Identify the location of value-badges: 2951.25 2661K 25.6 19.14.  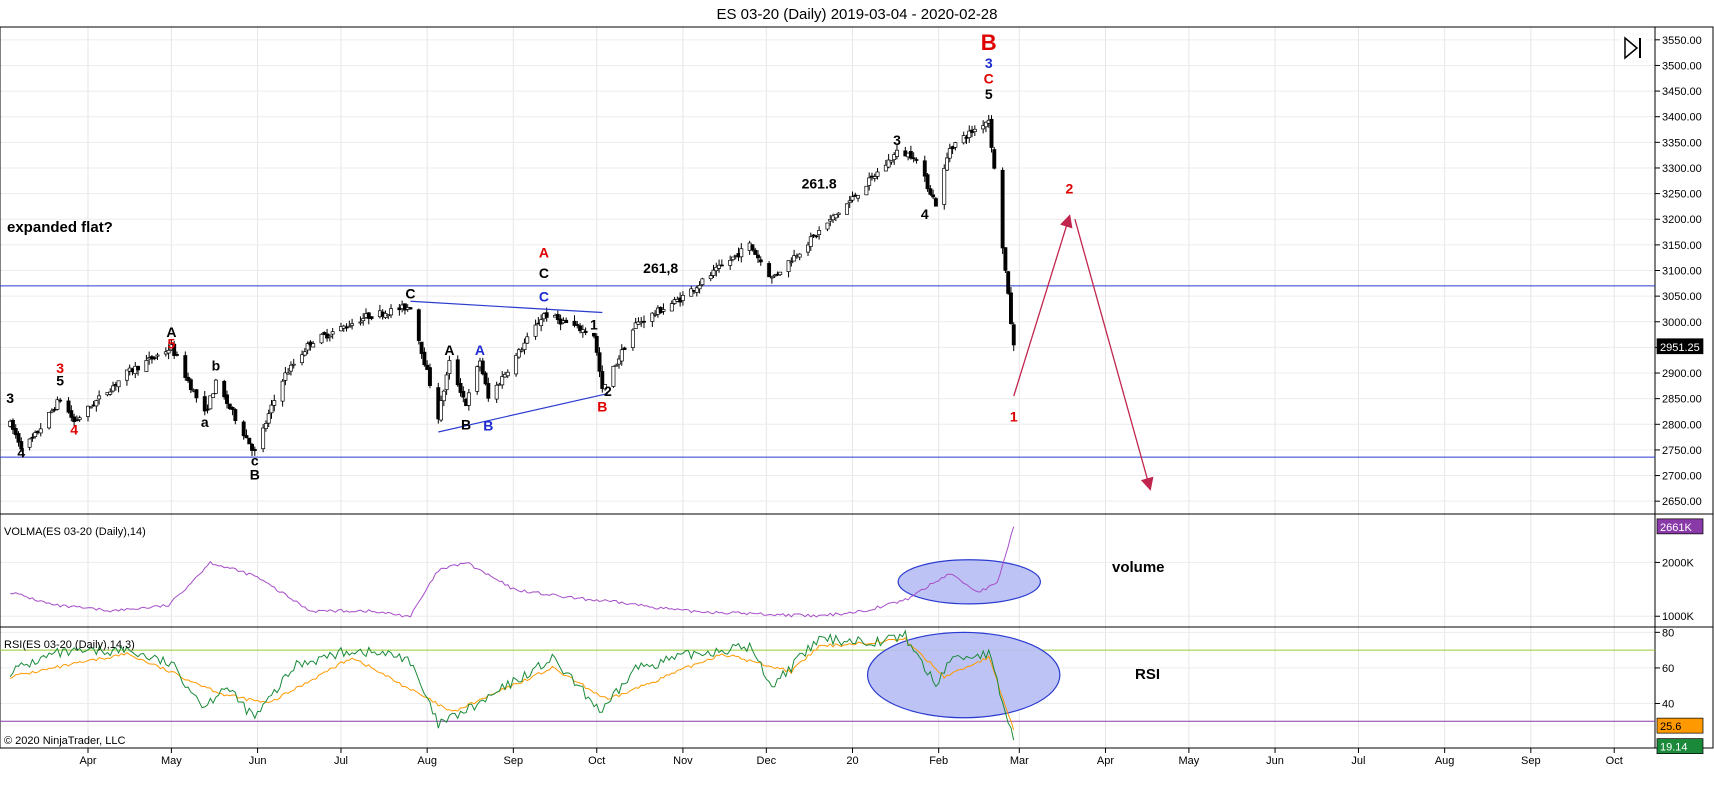
(1680, 546).